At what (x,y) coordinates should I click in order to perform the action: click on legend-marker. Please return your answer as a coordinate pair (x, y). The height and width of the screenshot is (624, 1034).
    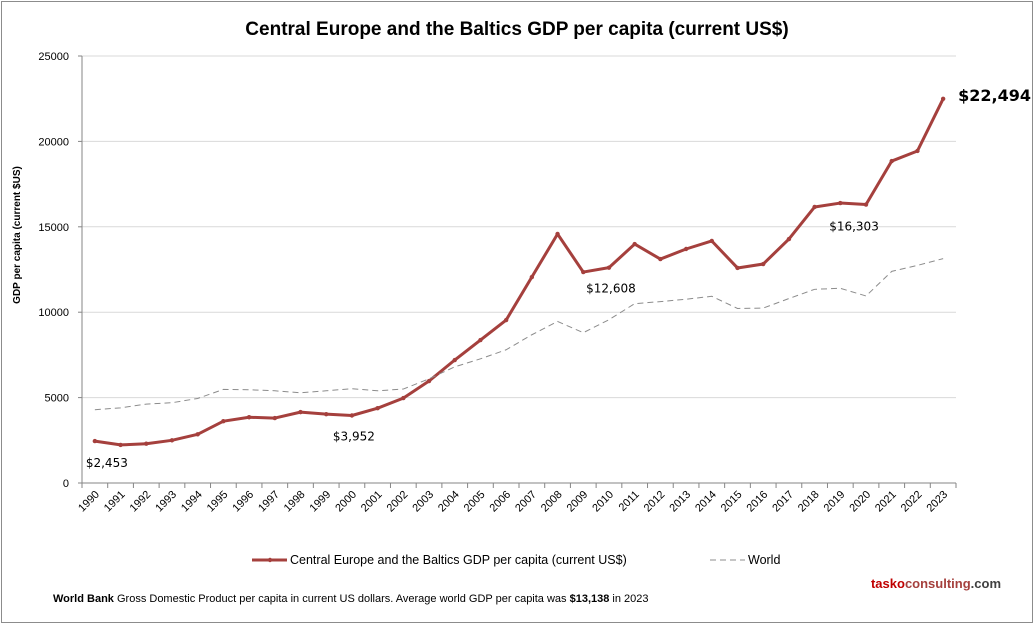
    Looking at the image, I should click on (270, 560).